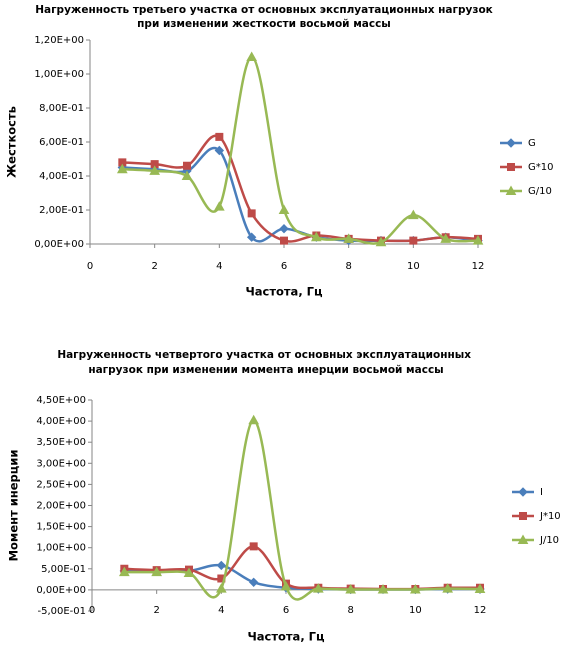  Describe the element at coordinates (61, 108) in the screenshot. I see `y-tick-label: 8,00E-01` at that location.